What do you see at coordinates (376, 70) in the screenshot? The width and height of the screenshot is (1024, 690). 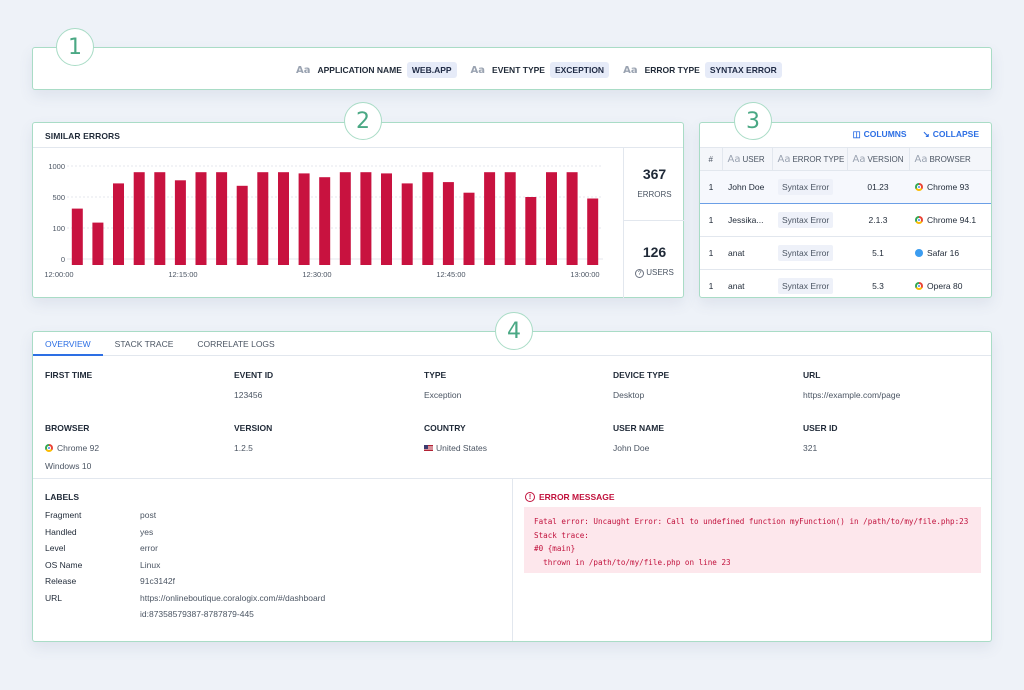 I see `filter-application-name: Aa APPLICATION NAME WEB.APP` at bounding box center [376, 70].